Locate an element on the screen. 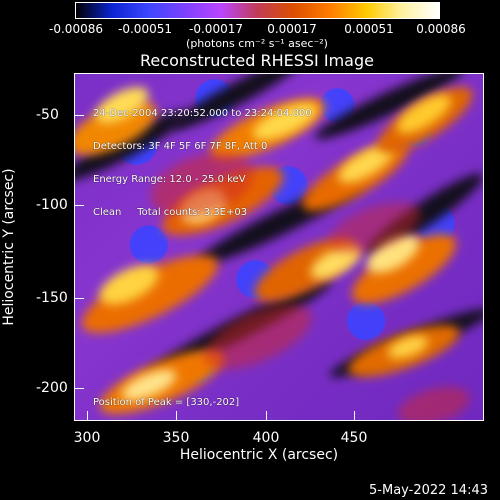 The width and height of the screenshot is (500, 500). colorbar-label-2: -0.00051 is located at coordinates (145, 29).